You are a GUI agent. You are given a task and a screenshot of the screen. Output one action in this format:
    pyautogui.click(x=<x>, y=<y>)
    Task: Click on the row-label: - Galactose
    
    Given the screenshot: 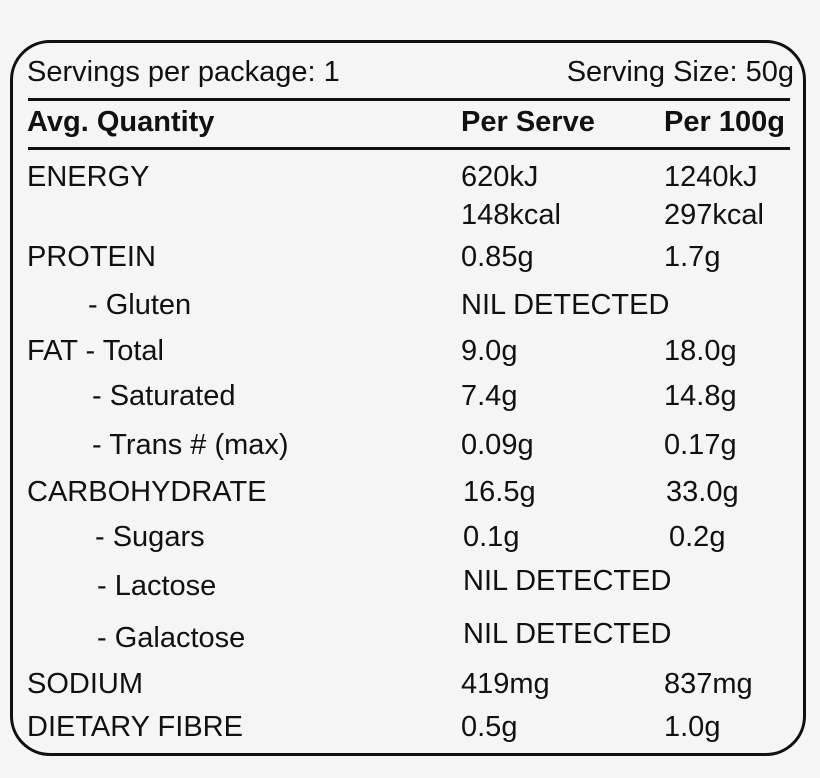 What is the action you would take?
    pyautogui.click(x=171, y=638)
    